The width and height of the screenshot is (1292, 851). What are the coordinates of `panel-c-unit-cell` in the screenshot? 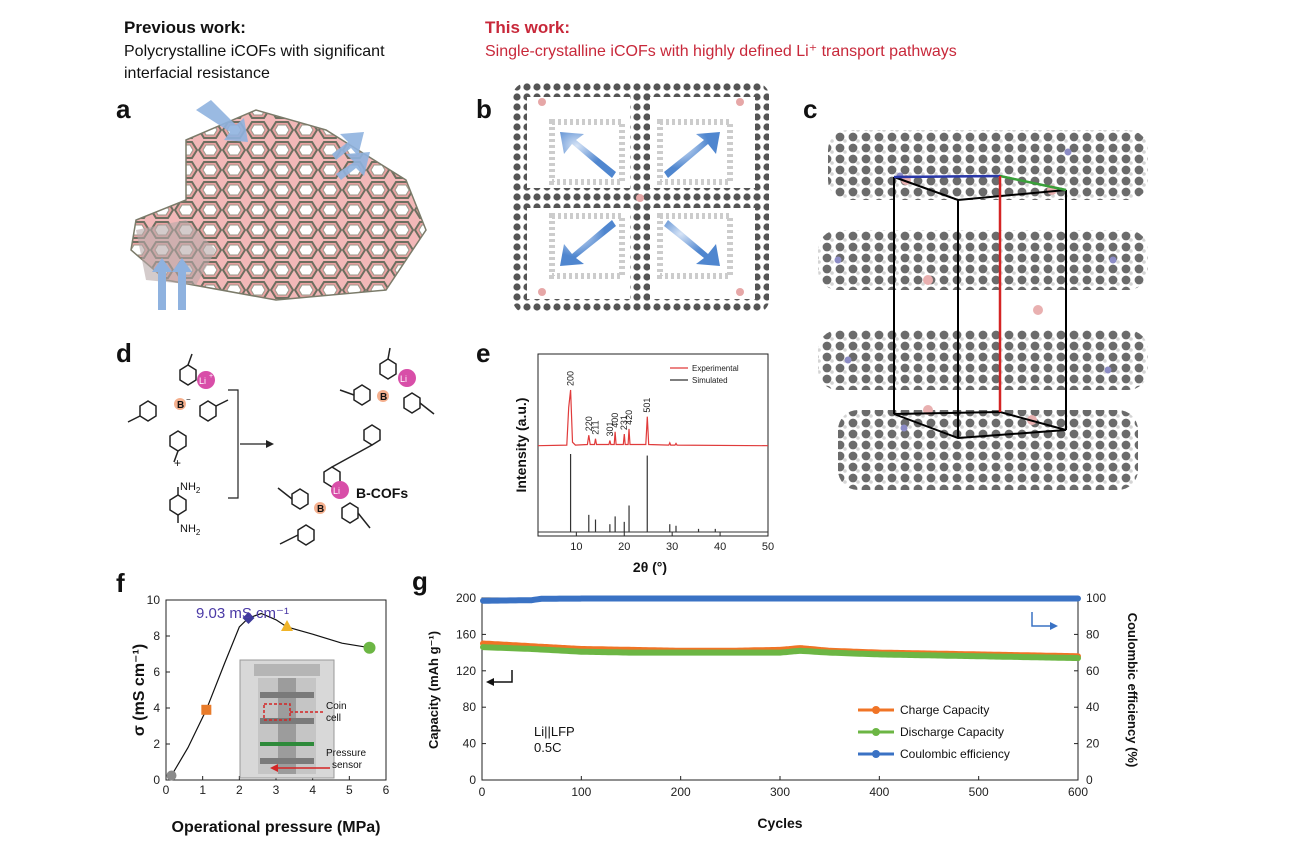 It's located at (983, 310).